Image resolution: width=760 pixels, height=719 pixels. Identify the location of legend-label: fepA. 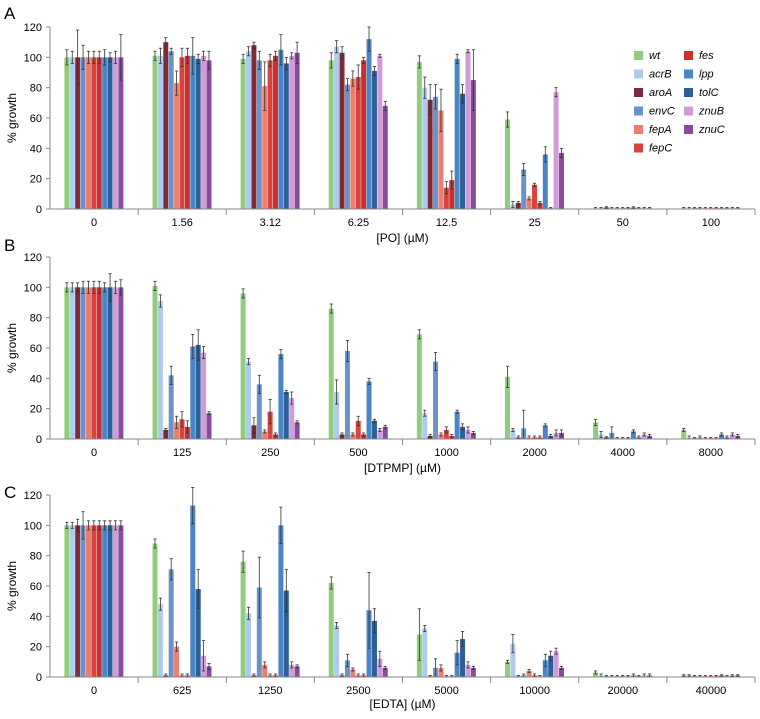
(660, 130).